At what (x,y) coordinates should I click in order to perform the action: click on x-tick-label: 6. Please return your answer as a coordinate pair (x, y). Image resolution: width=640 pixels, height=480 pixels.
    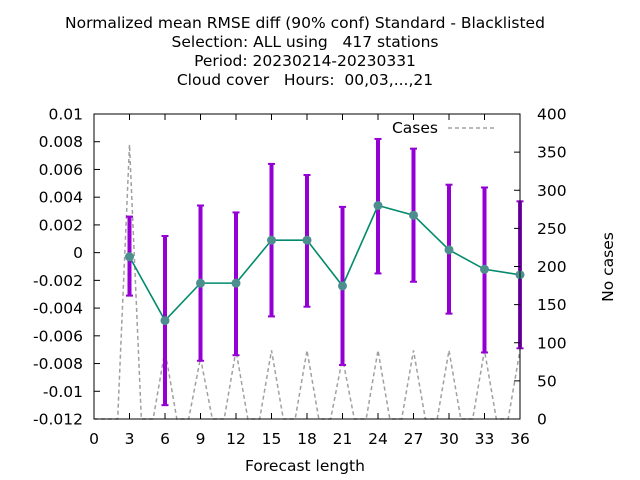
    Looking at the image, I should click on (165, 439).